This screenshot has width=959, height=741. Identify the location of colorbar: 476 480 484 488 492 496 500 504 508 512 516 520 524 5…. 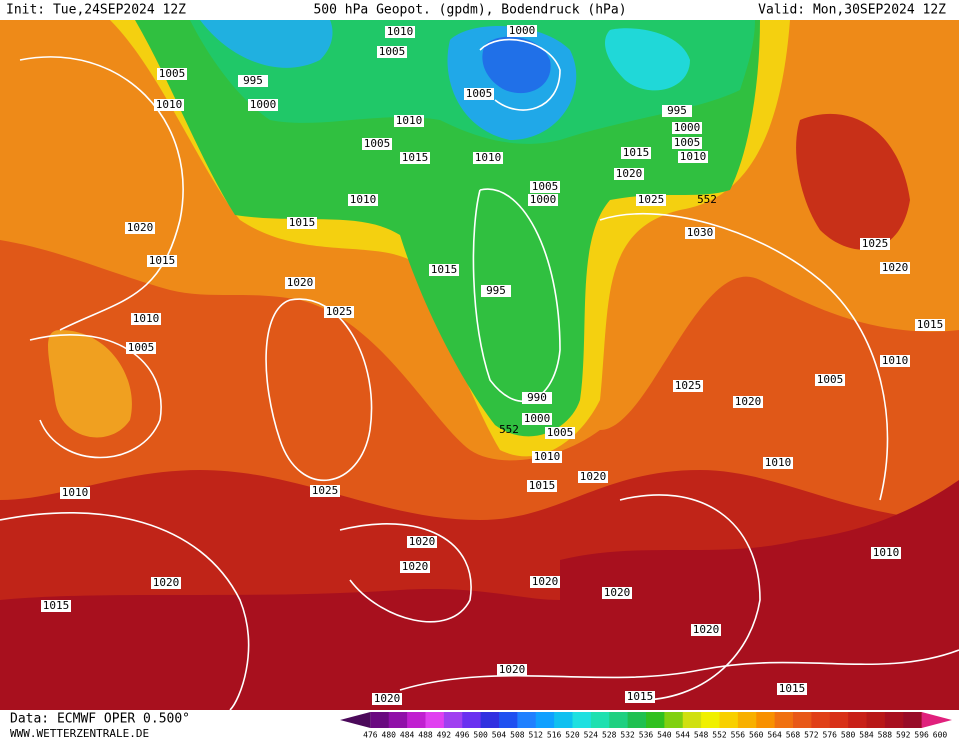
(646, 726).